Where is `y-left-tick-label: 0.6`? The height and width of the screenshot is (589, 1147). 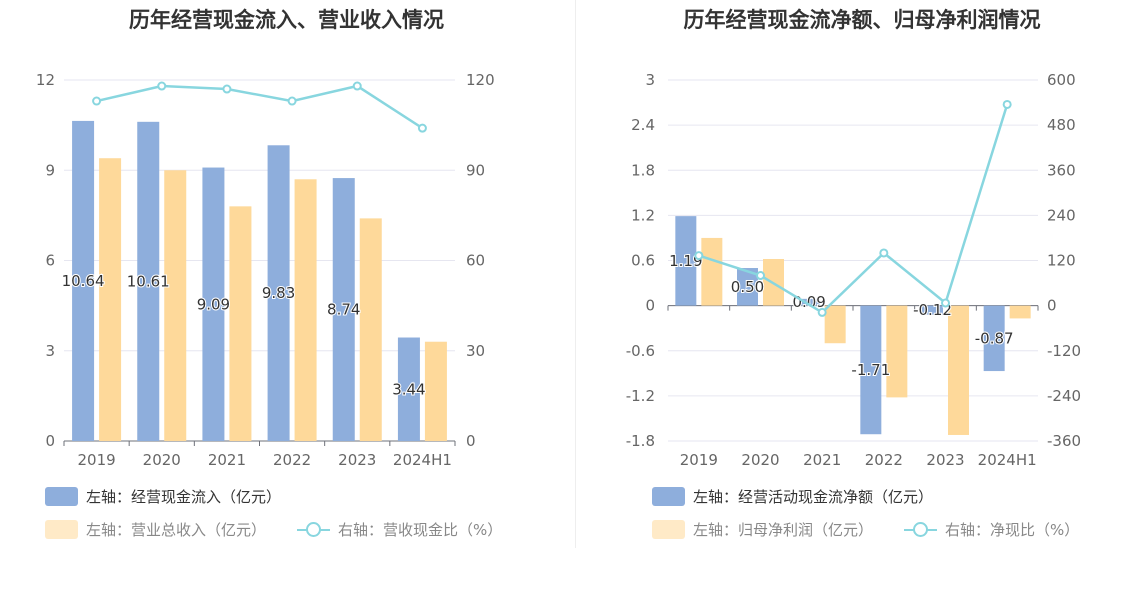
y-left-tick-label: 0.6 is located at coordinates (643, 261).